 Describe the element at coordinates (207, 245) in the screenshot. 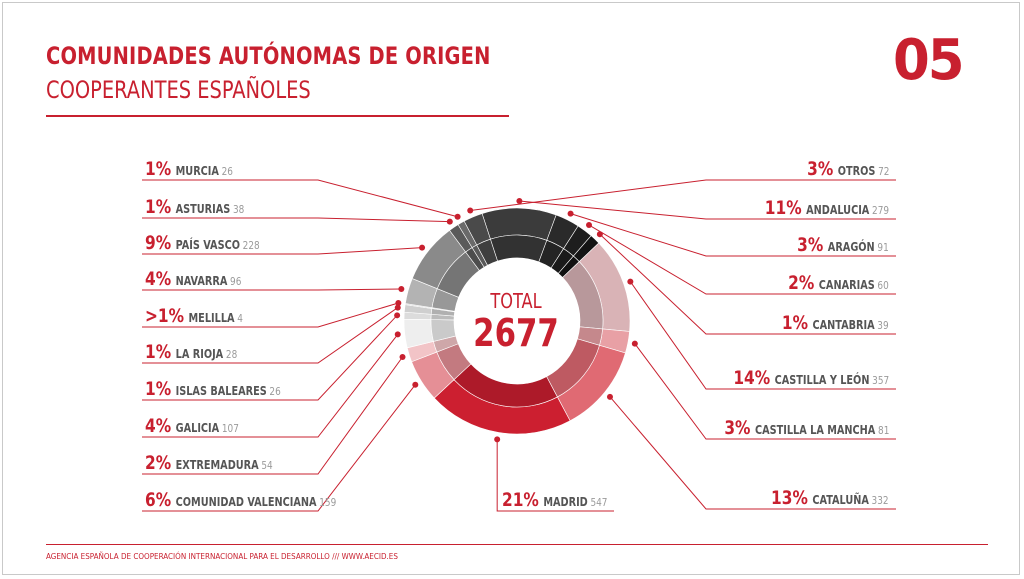

I see `label-name-pais-vasco: PAÍS VASCO` at that location.